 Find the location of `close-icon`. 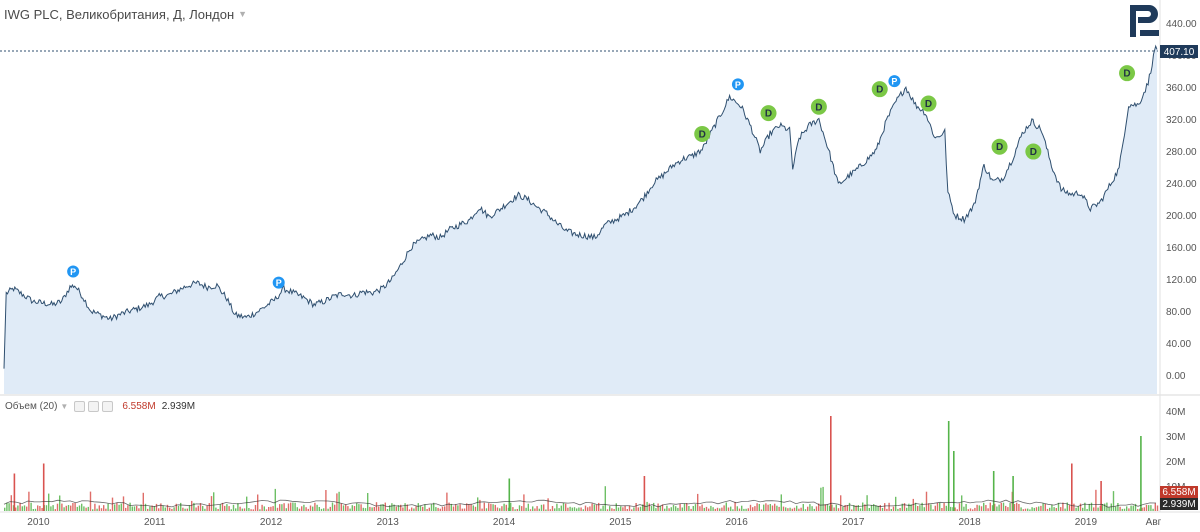

close-icon is located at coordinates (108, 406).